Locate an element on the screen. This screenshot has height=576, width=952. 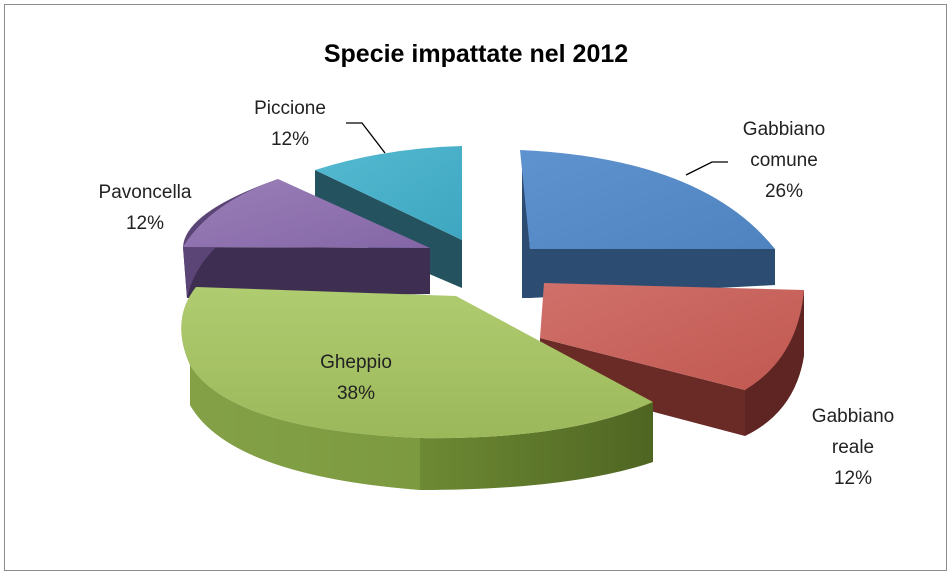
slice-gabbiano-reale is located at coordinates (672, 359).